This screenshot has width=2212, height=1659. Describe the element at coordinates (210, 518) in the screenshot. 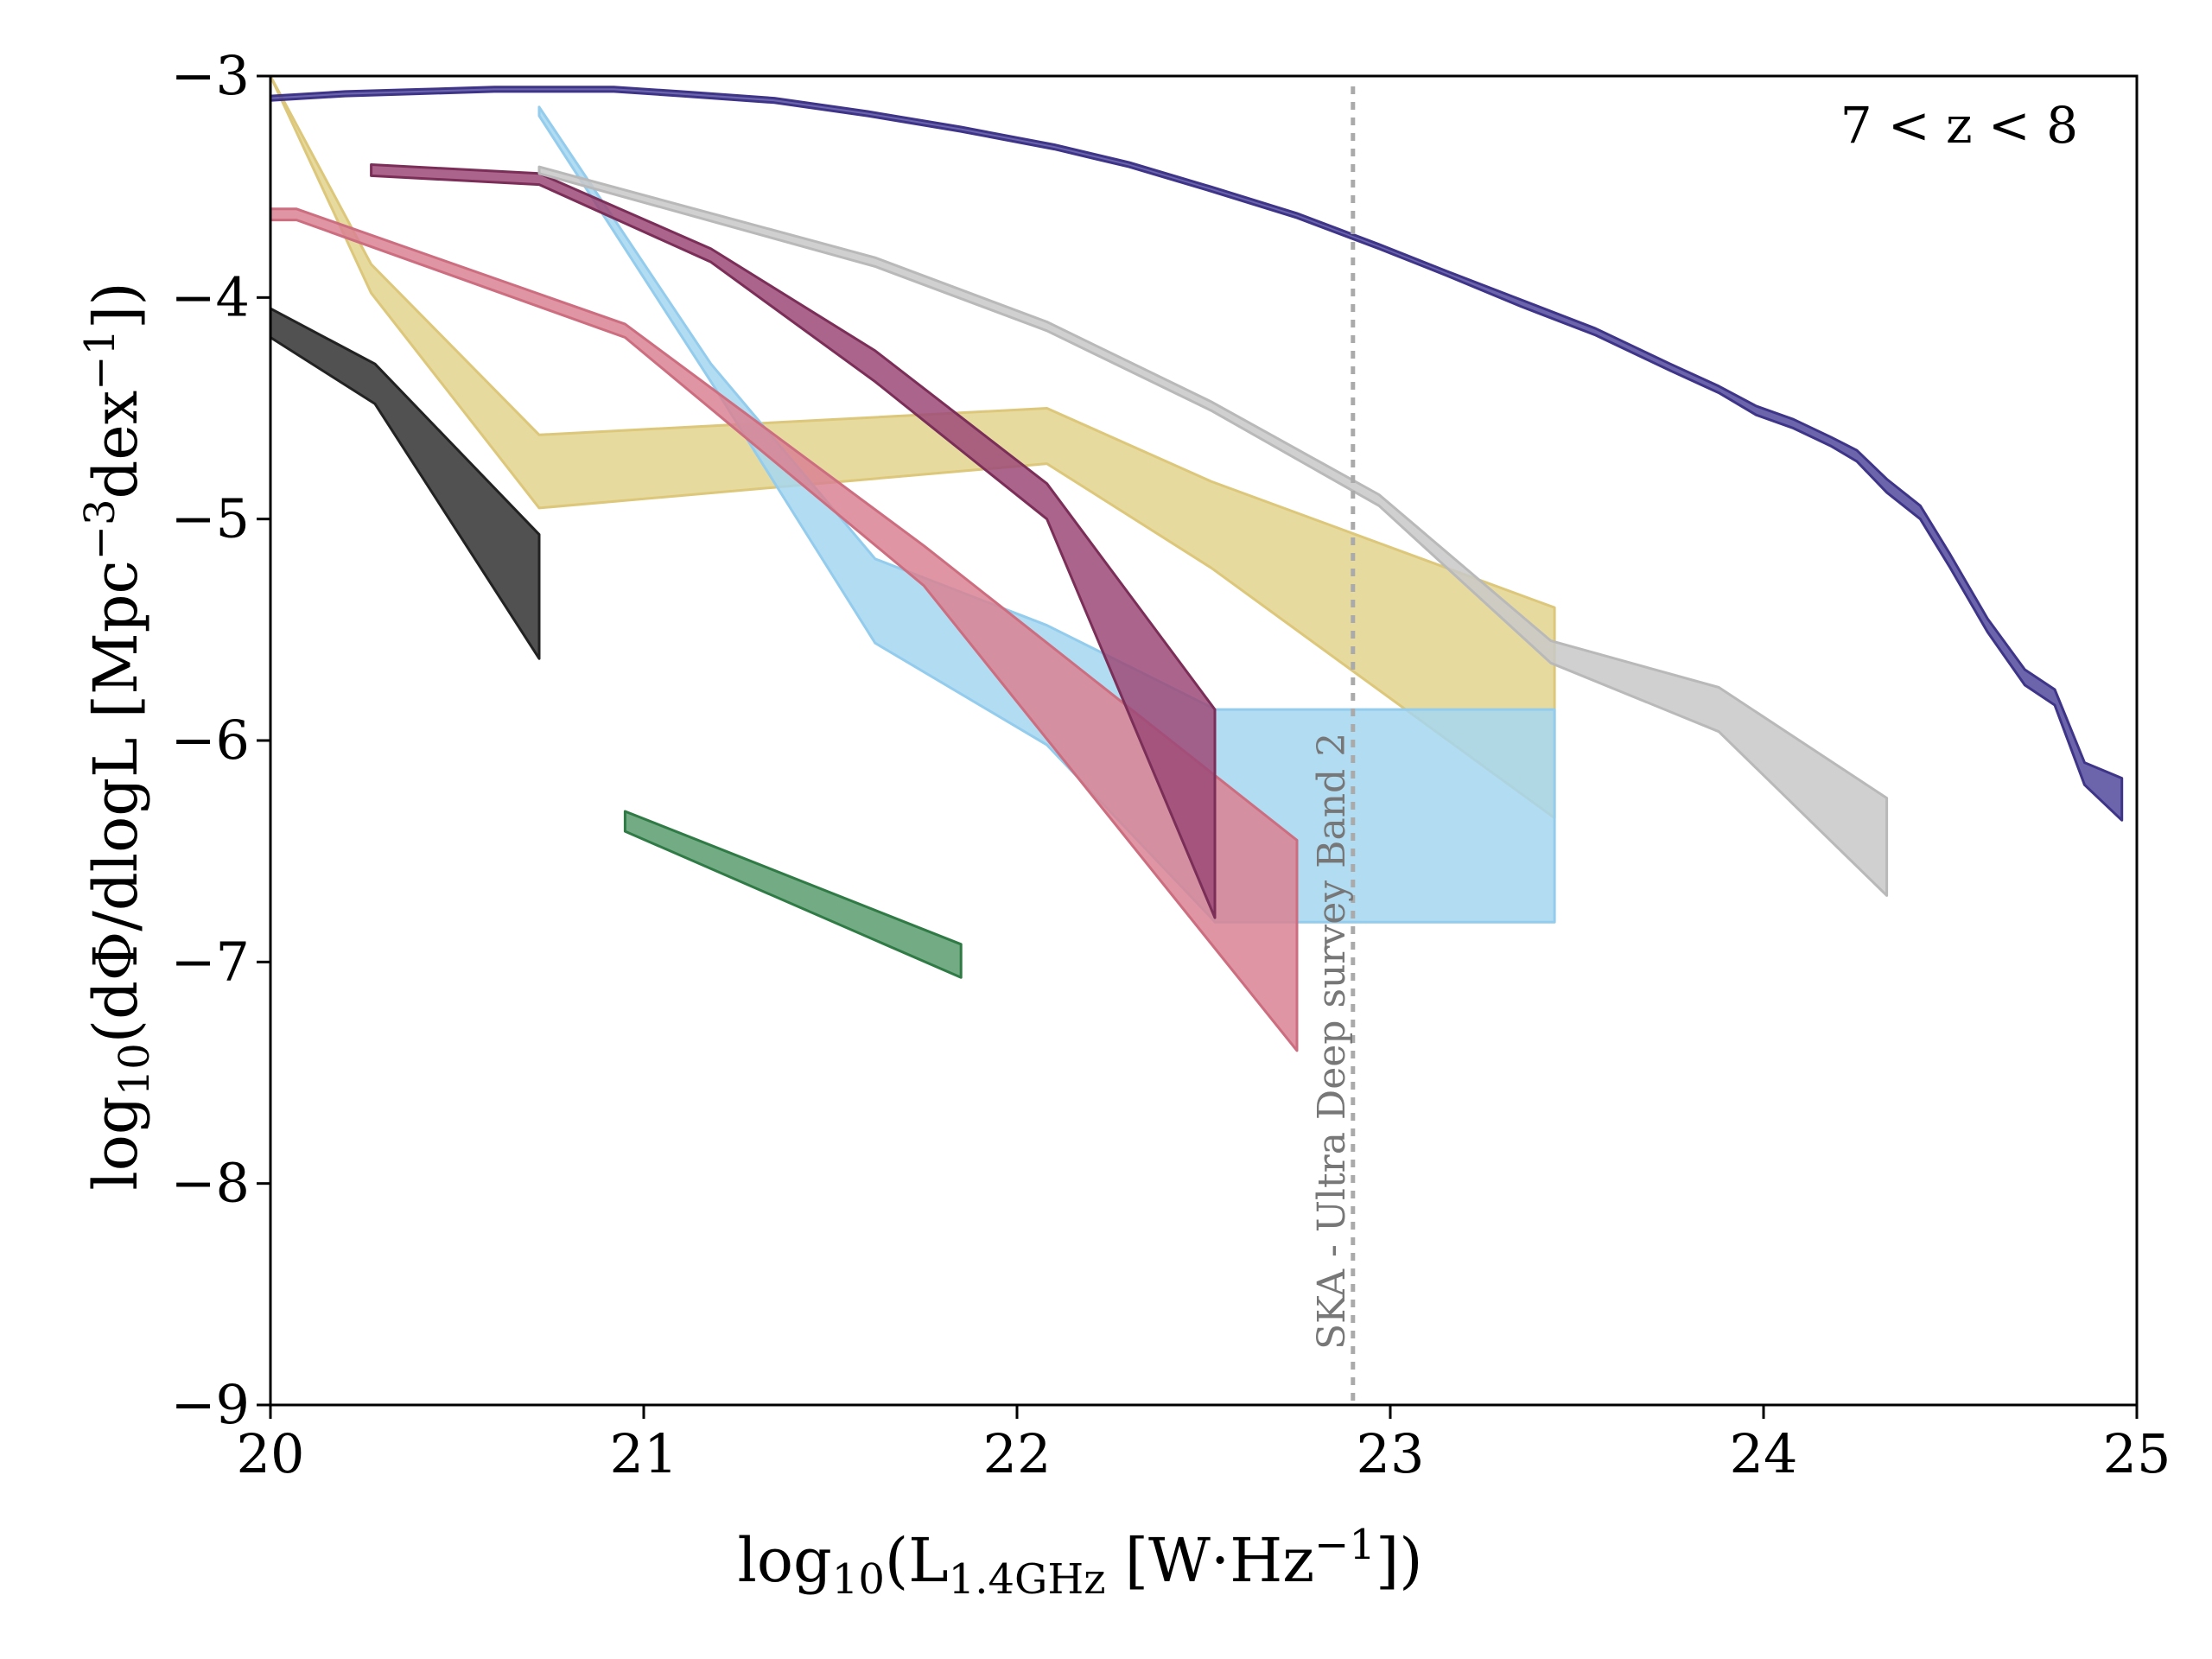

I see `y-tick-label: −5` at that location.